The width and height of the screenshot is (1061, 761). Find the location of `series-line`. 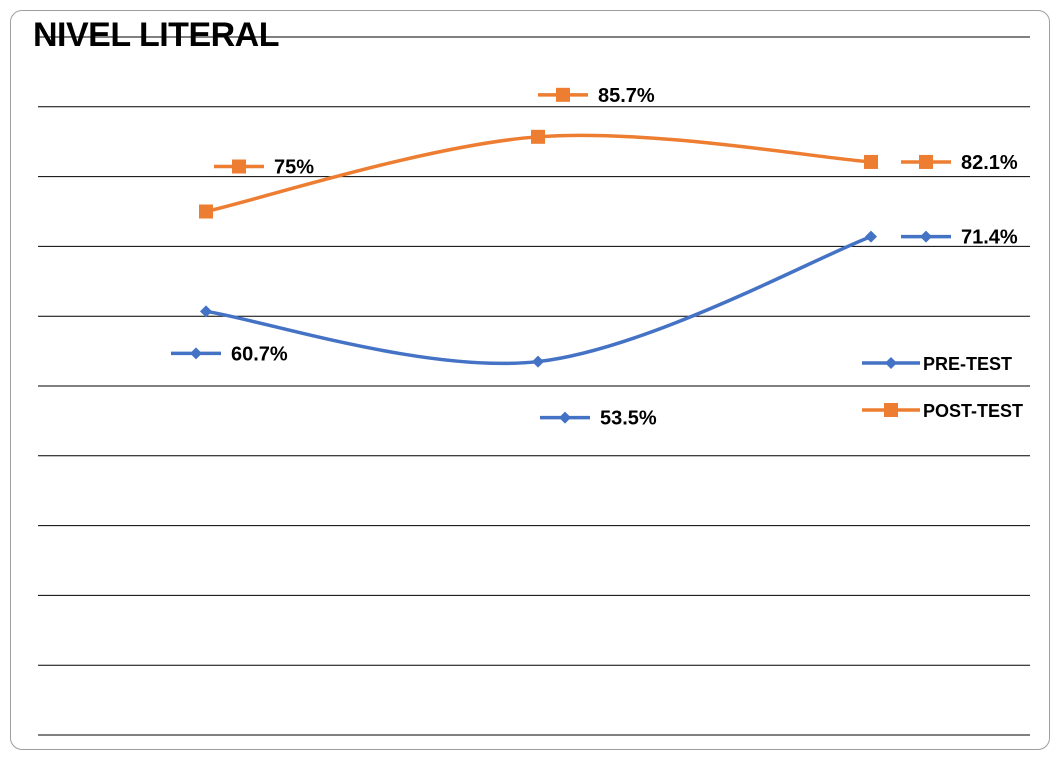

series-line is located at coordinates (538, 300).